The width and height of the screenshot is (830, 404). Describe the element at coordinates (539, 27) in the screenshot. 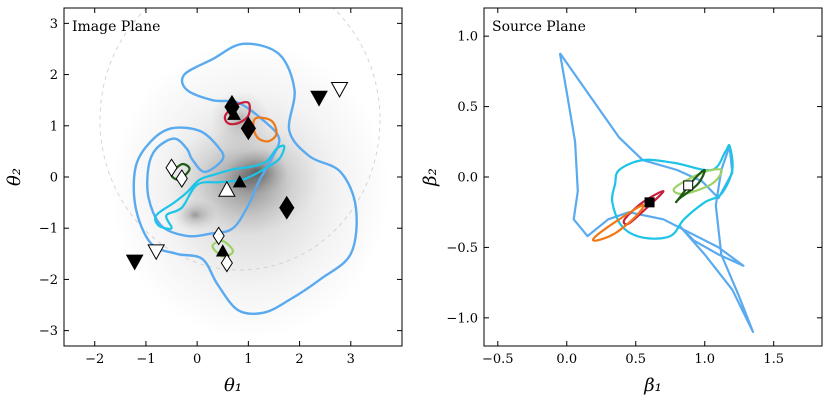

I see `source-plane-title: Source Plane` at that location.